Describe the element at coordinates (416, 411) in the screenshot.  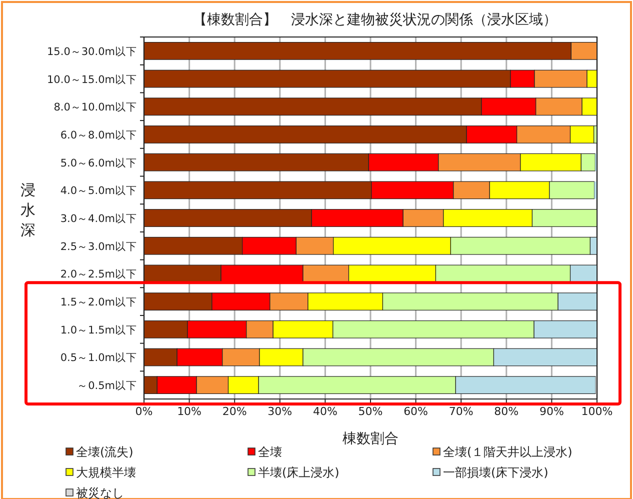
I see `x-tick-label: 60%` at that location.